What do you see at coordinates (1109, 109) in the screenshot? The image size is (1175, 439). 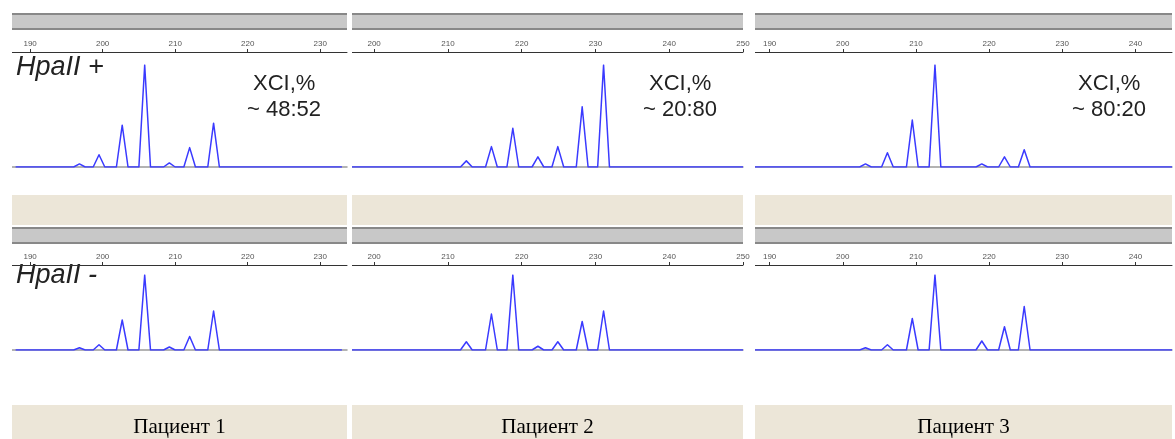 I see `annotation: ~ 80:20` at bounding box center [1109, 109].